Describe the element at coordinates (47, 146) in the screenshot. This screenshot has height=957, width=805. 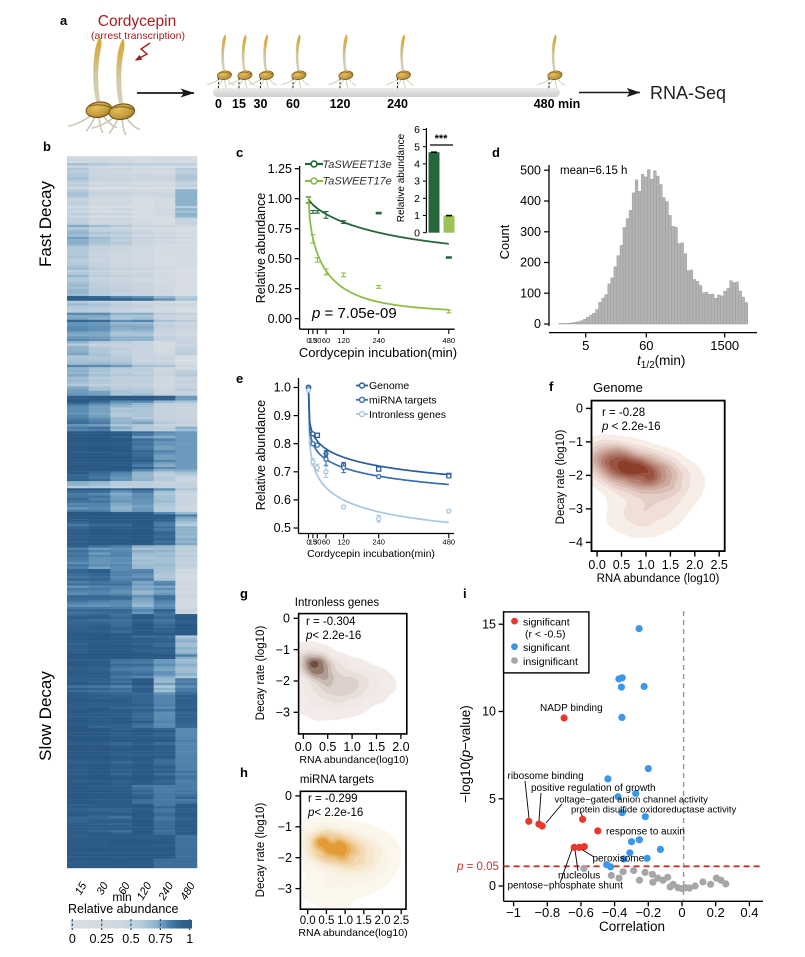
I see `svg-text: b` at that location.